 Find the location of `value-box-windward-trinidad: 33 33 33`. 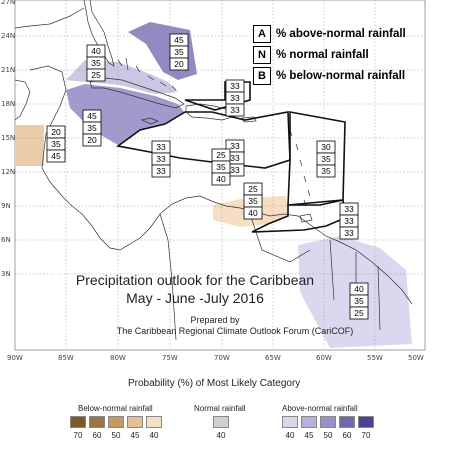

value-box-windward-trinidad: 33 33 33 is located at coordinates (349, 221).